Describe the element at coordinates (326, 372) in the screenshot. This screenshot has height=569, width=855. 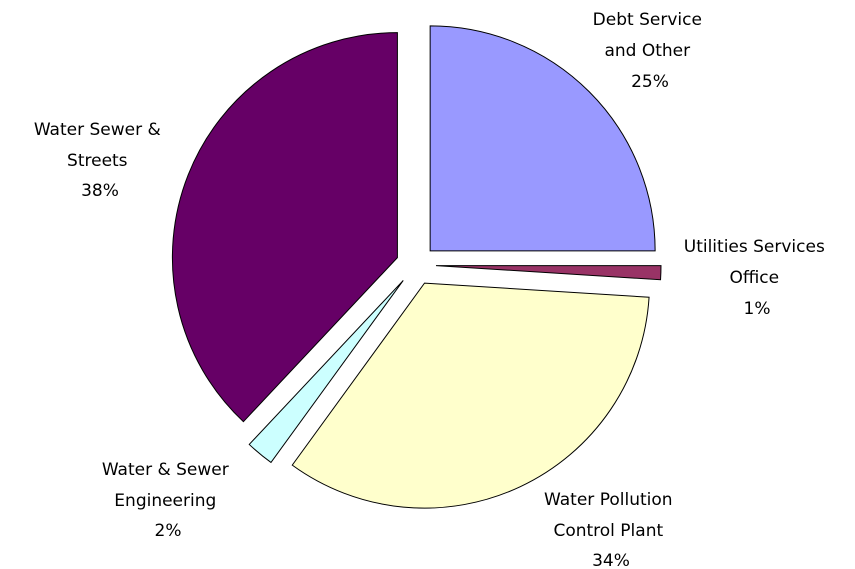
I see `pie-slice-water-sewer-engineering` at that location.